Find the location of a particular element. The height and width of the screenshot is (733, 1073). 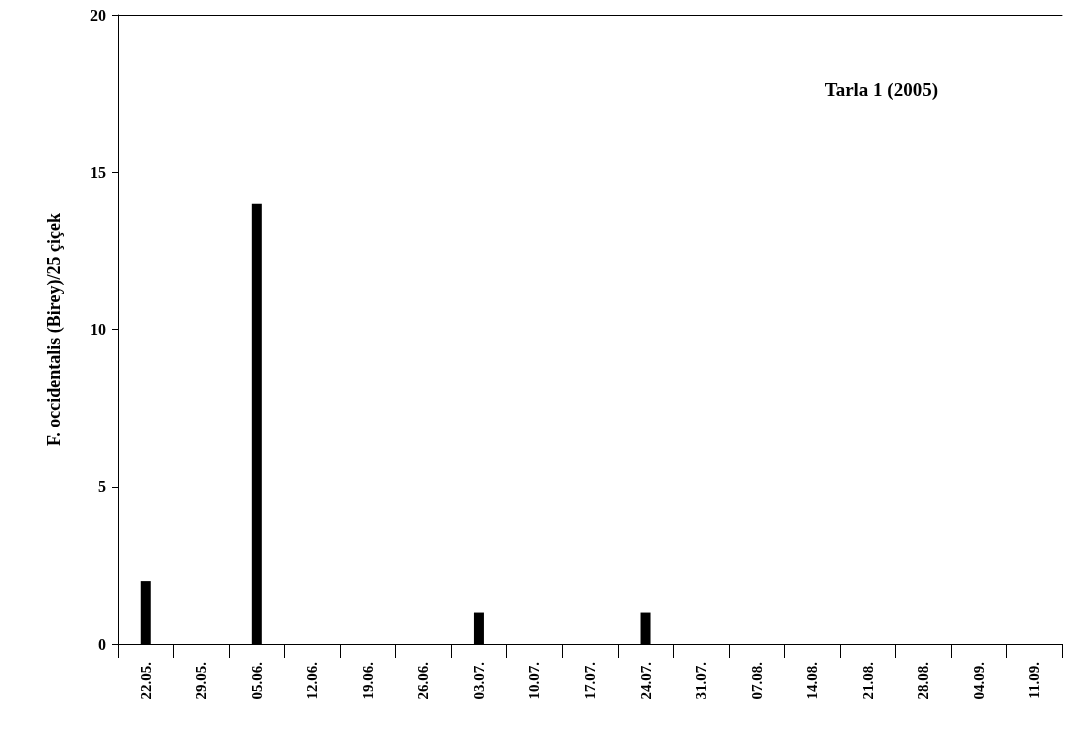

x-tick-label: 14.08. is located at coordinates (812, 680).